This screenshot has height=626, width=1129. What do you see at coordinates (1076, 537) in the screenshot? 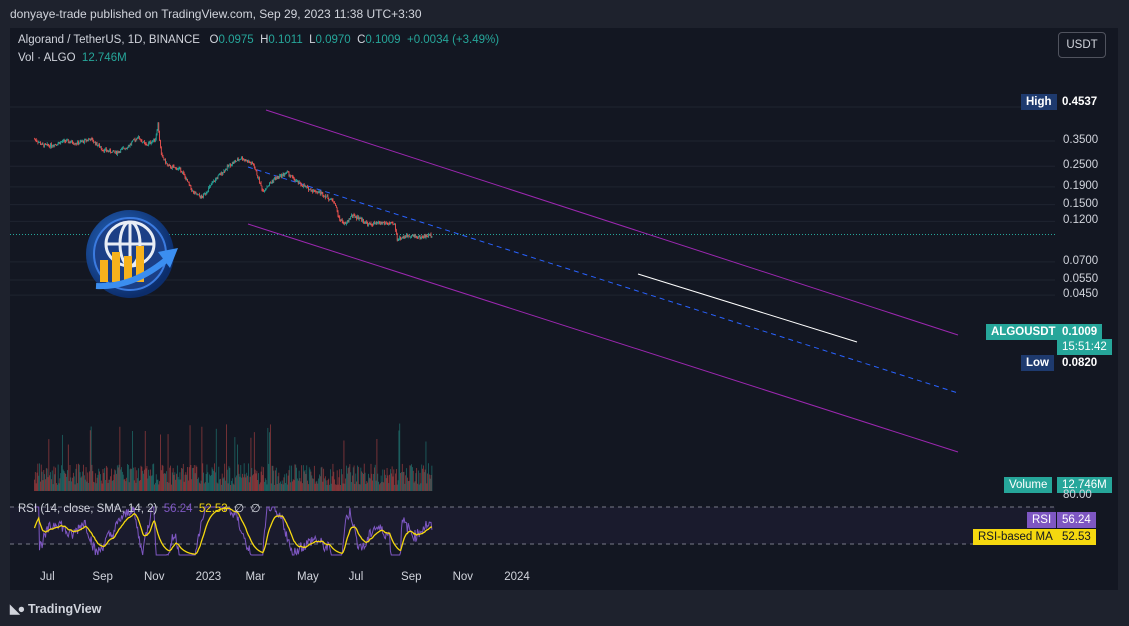
I see `rsi-ma-tag-value: 52.53` at bounding box center [1076, 537].